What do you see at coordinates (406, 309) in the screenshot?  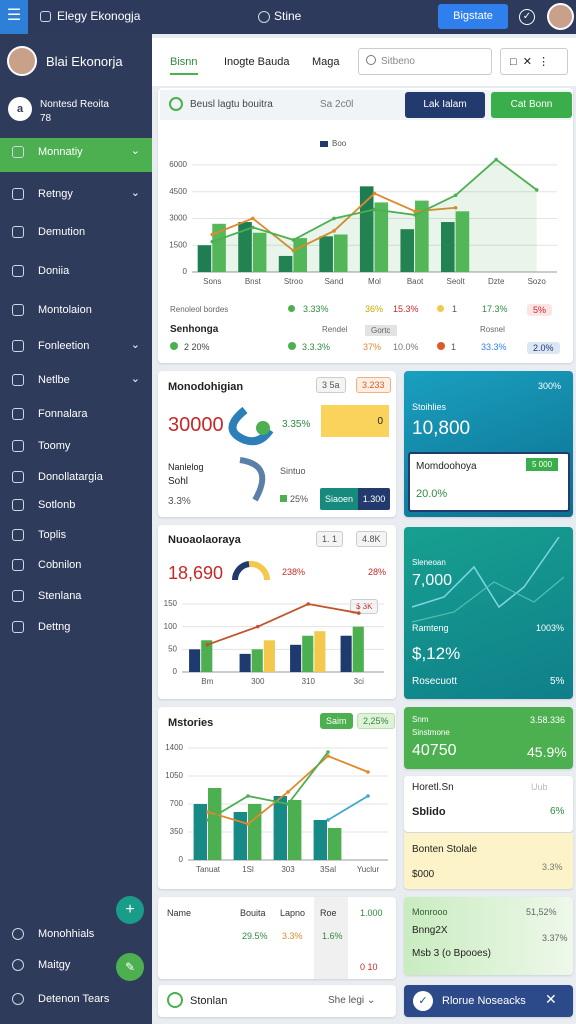 I see `stat: 15.3%` at bounding box center [406, 309].